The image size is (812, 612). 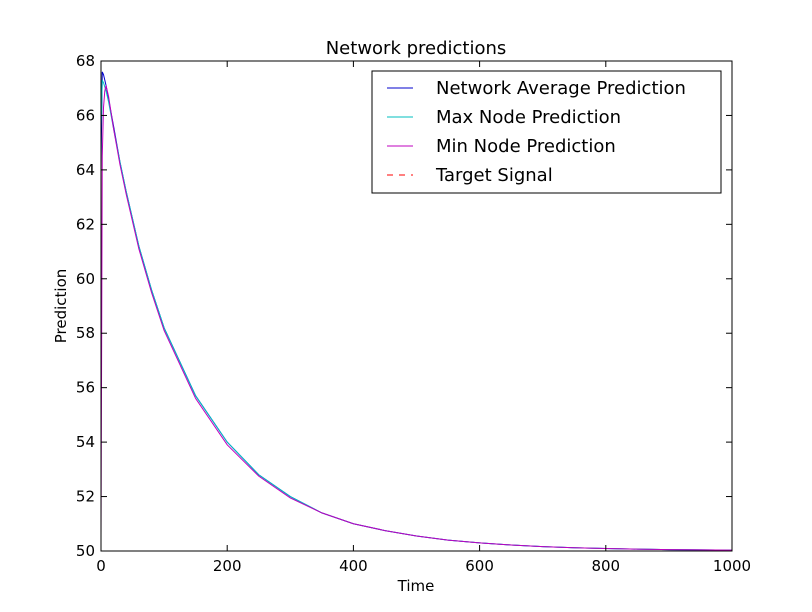 What do you see at coordinates (479, 566) in the screenshot?
I see `x-tick-label: 600` at bounding box center [479, 566].